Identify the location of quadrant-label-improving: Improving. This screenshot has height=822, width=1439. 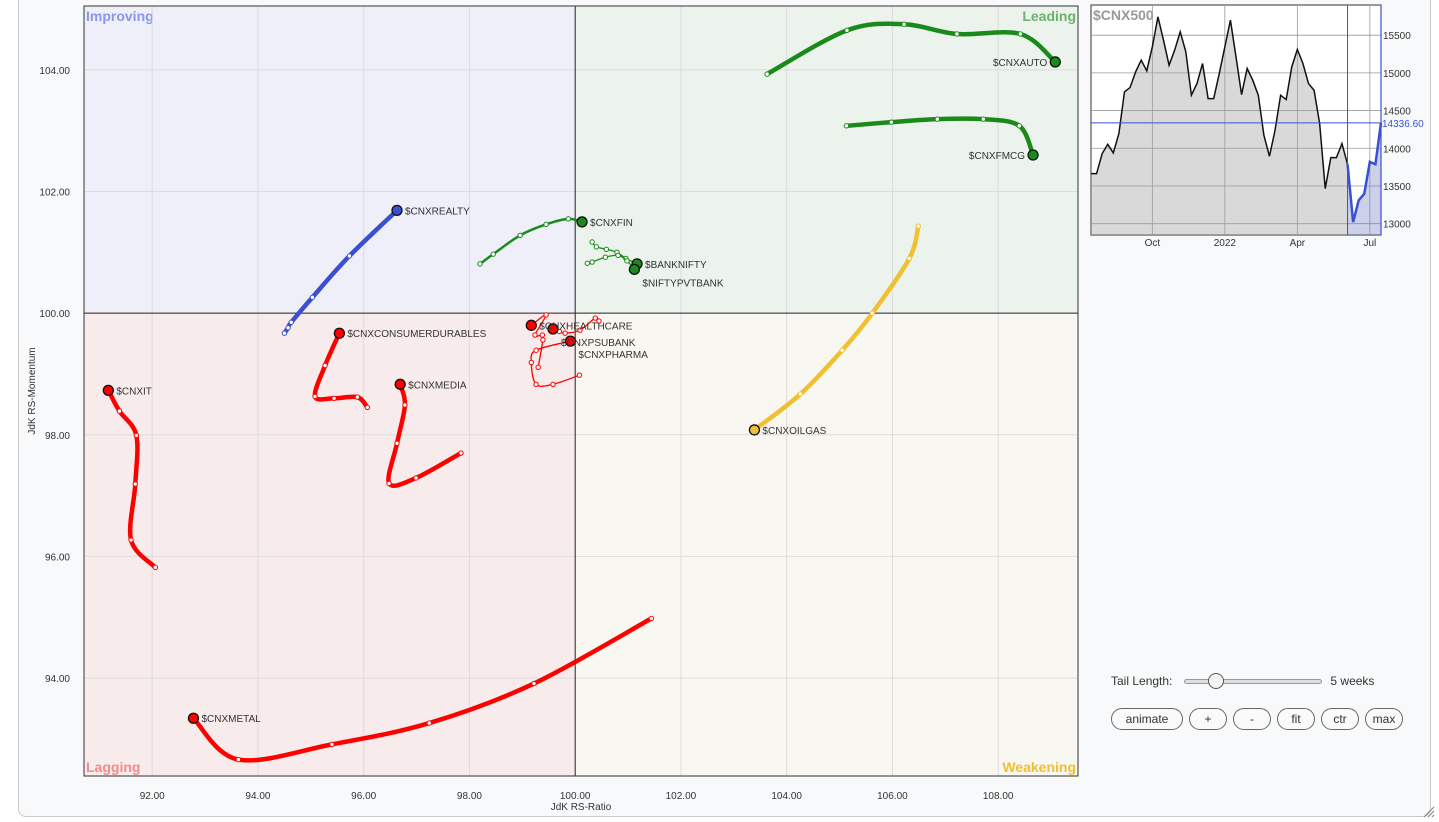
(120, 16).